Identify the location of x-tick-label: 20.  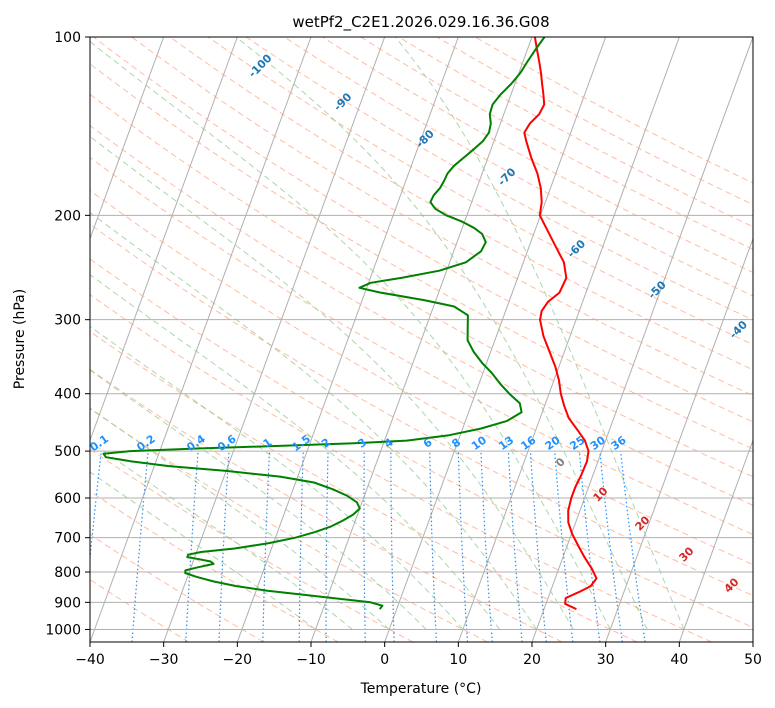
(532, 660).